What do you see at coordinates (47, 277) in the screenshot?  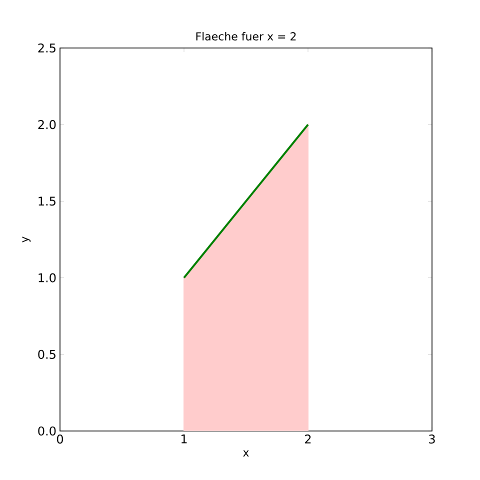 I see `y-tick-label: 1.0` at bounding box center [47, 277].